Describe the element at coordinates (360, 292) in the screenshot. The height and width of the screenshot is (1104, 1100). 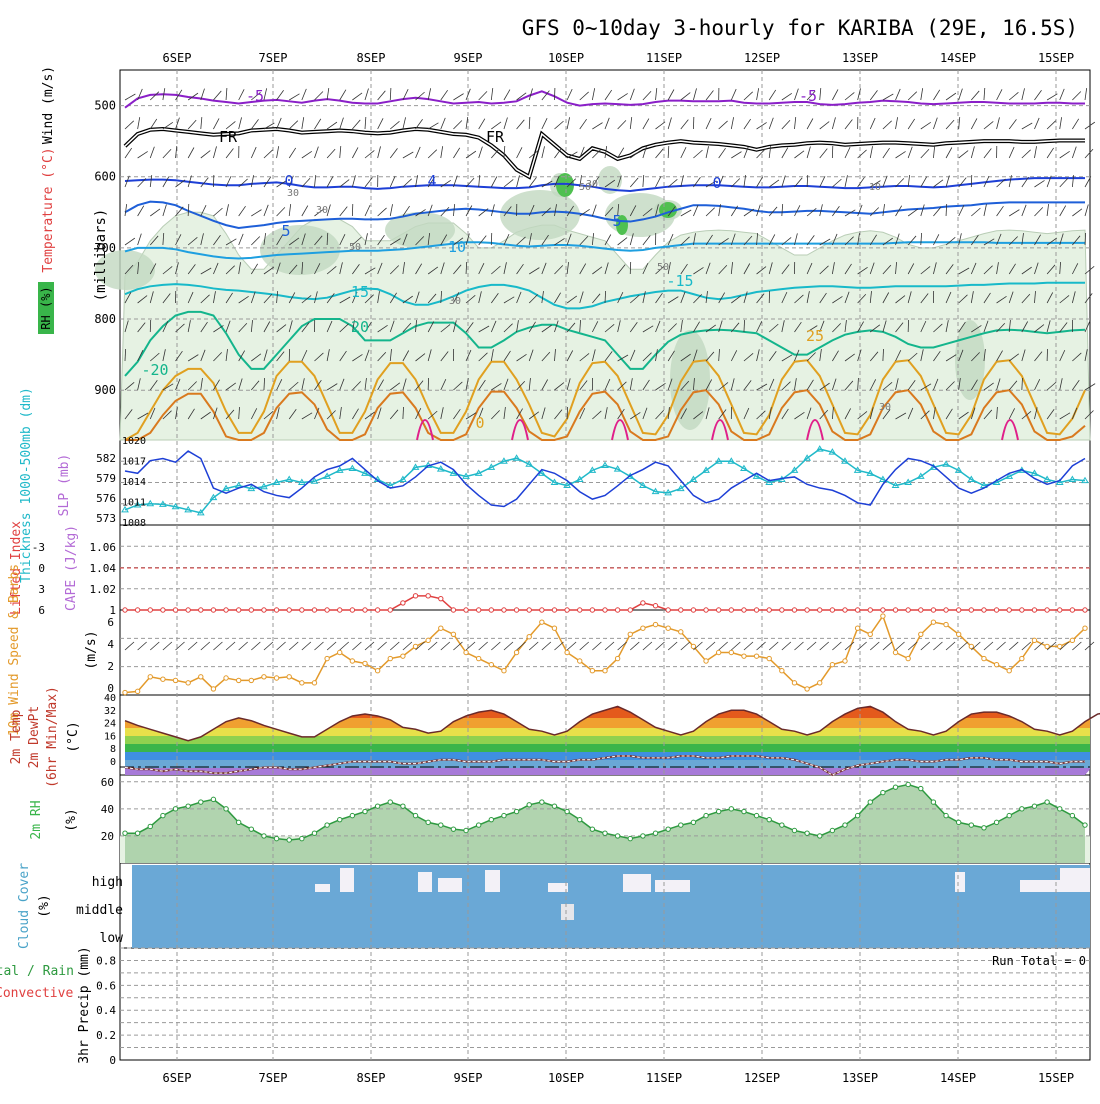
I see `isotherm-label: 15` at that location.